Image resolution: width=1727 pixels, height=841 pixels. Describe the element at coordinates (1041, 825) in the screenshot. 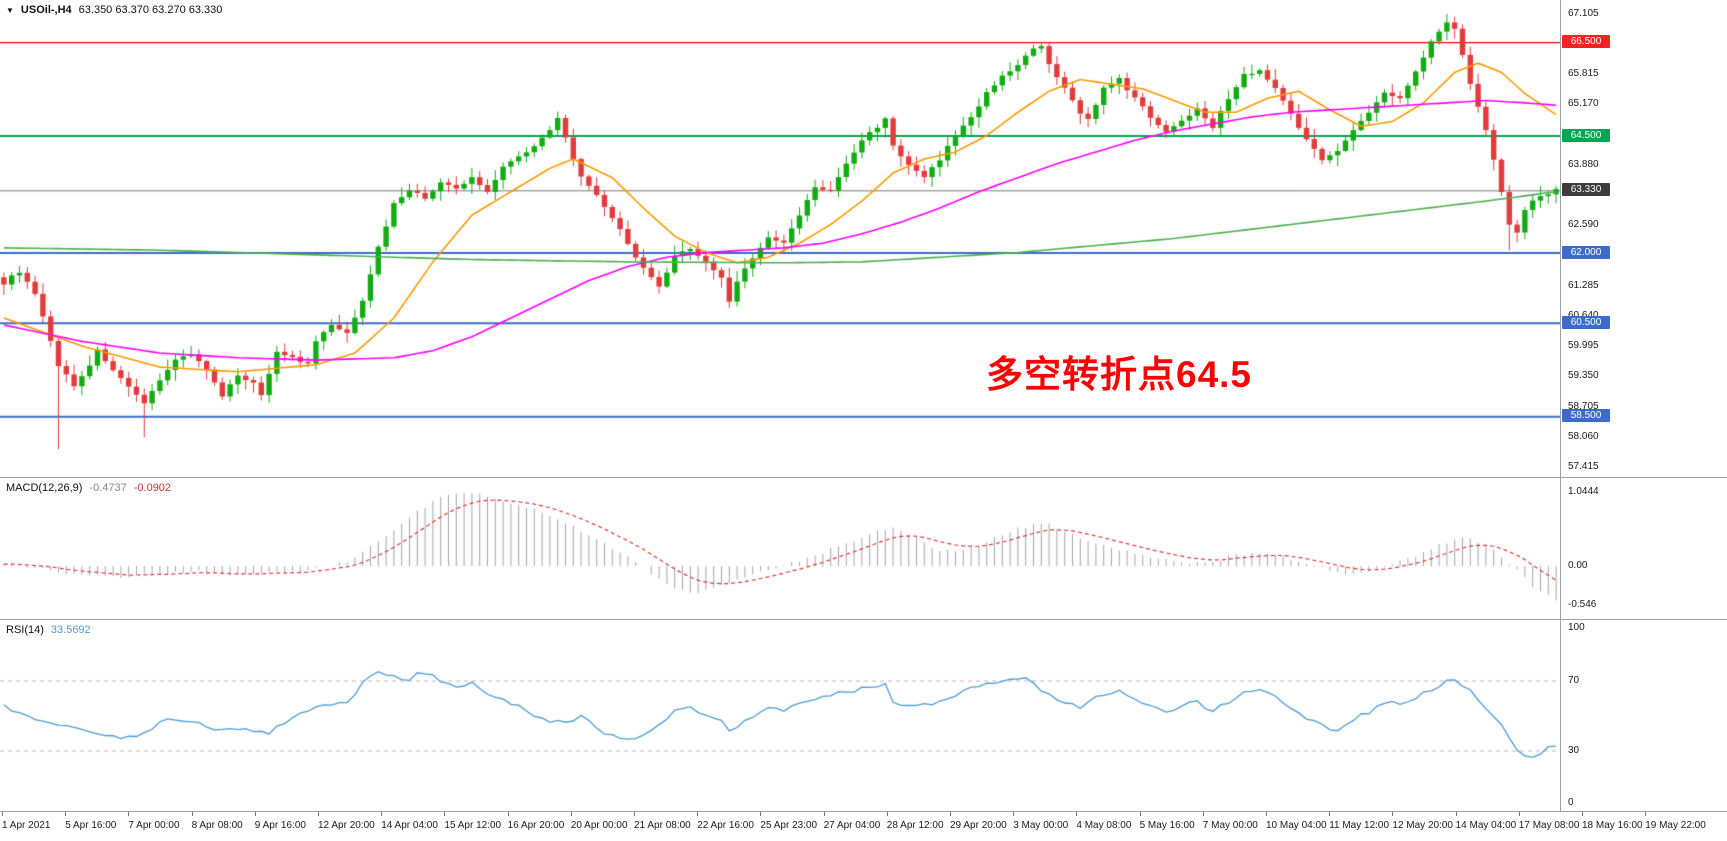

I see `time-label: 3 May 00:00` at that location.